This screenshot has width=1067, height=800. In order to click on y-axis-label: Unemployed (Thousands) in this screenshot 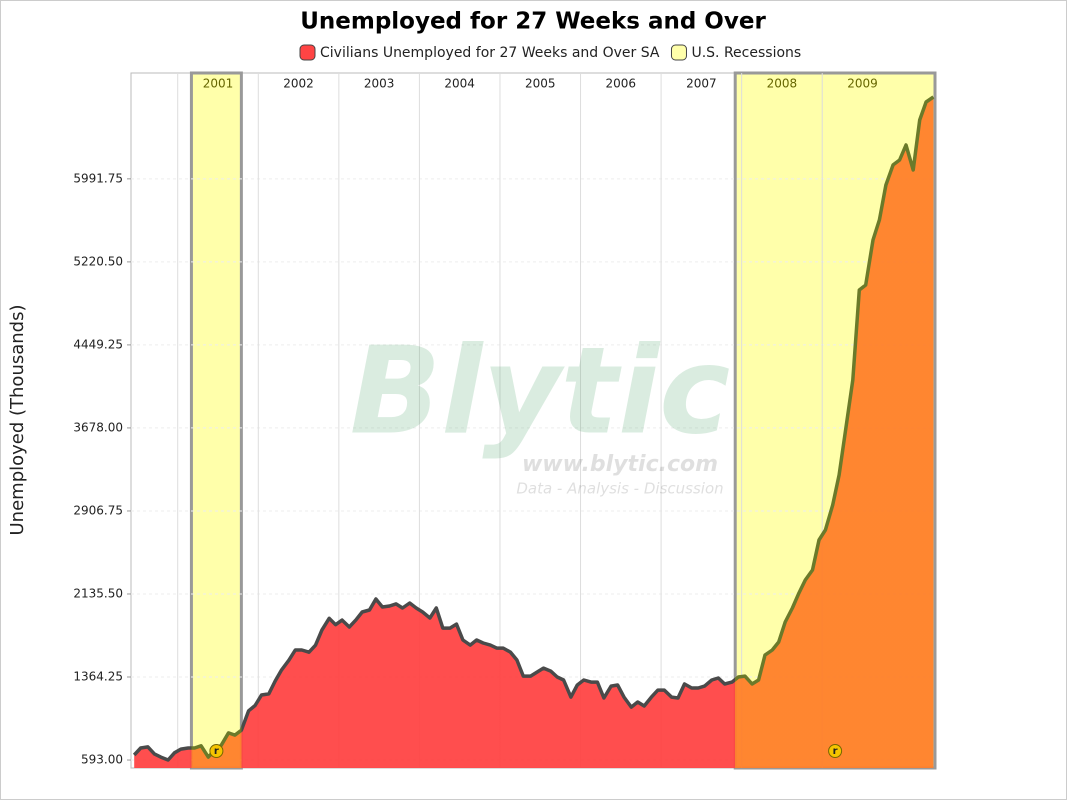, I will do `click(17, 420)`.